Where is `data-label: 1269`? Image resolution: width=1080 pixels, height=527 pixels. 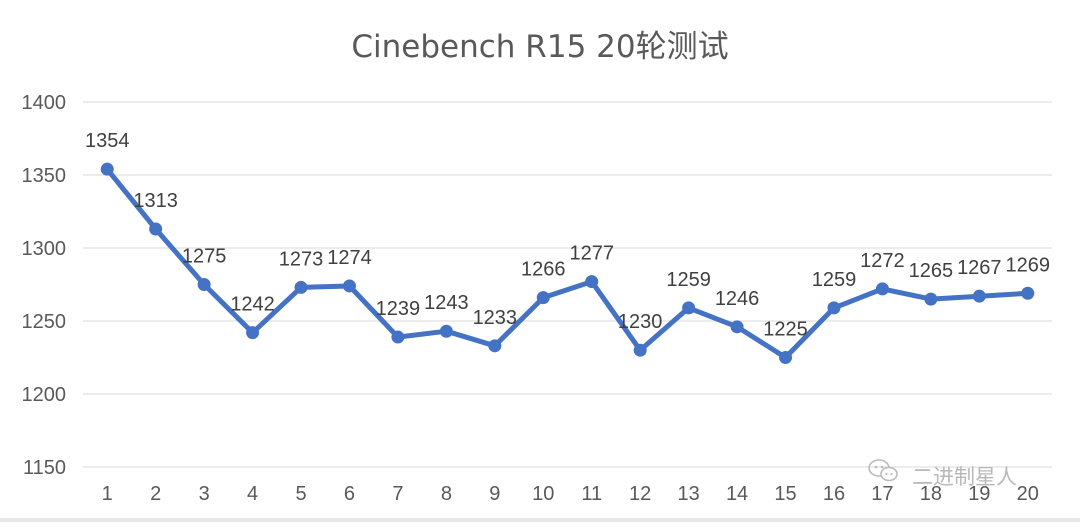
data-label: 1269 is located at coordinates (1028, 265).